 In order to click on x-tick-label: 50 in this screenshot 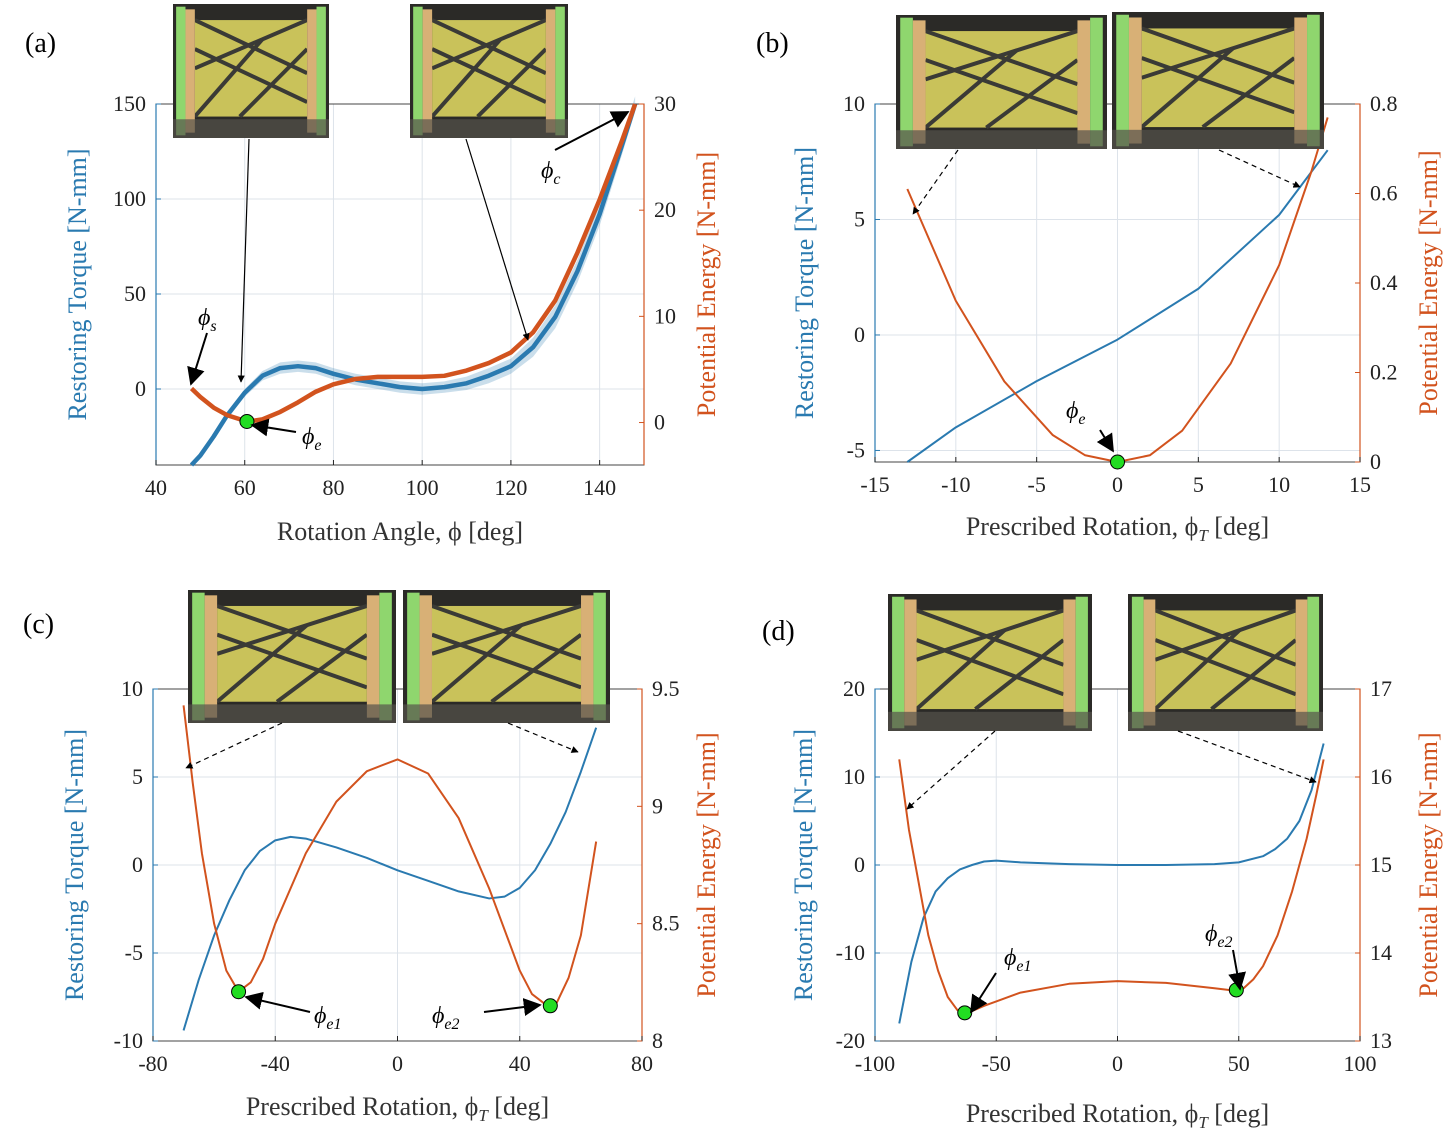, I will do `click(1239, 1063)`.